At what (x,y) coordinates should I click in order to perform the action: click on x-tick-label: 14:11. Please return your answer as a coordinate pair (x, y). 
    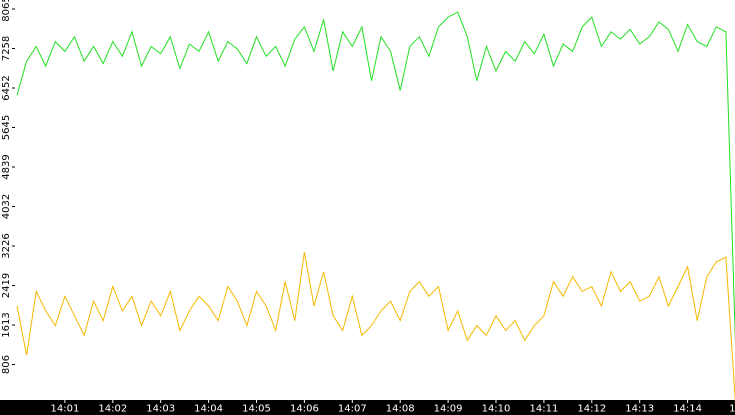
    Looking at the image, I should click on (543, 409).